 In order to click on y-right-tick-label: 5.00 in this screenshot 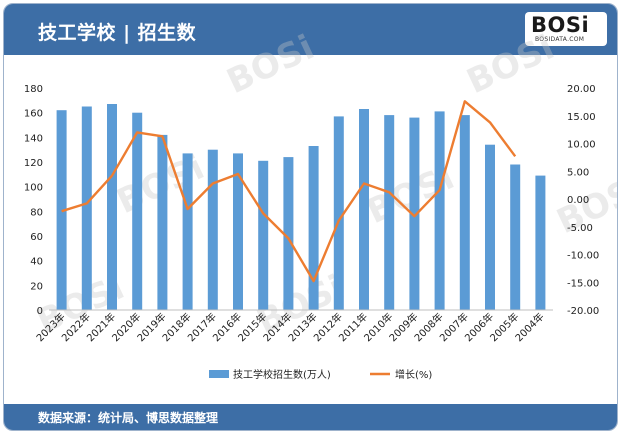, I will do `click(578, 172)`.